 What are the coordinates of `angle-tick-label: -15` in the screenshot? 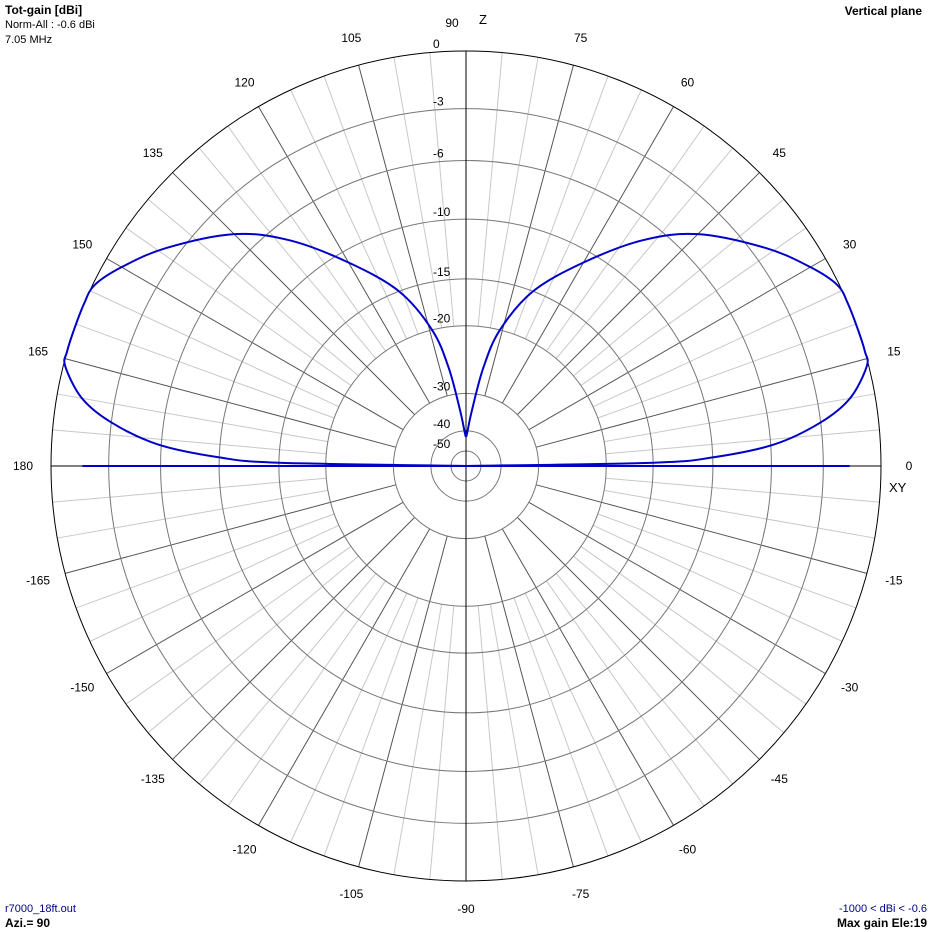 It's located at (894, 581).